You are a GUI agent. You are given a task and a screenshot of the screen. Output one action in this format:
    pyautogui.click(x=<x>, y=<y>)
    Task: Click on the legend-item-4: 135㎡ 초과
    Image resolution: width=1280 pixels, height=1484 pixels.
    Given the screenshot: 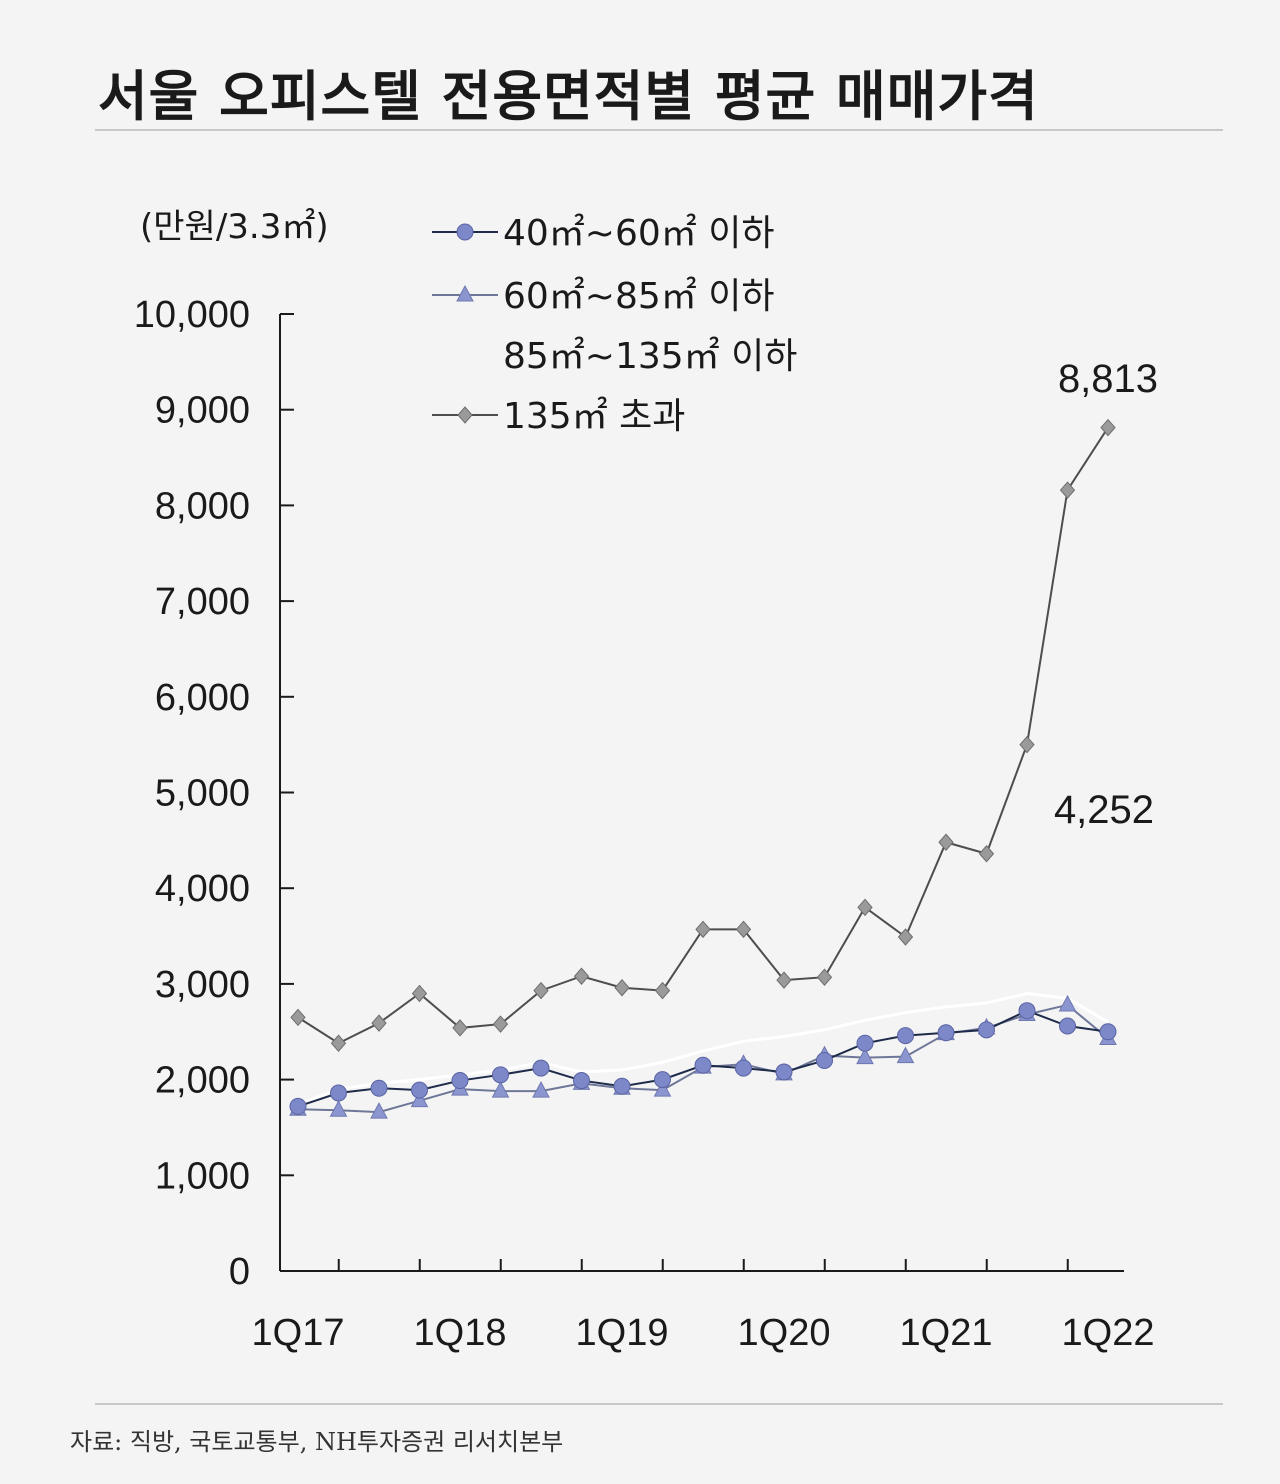 What is the action you would take?
    pyautogui.click(x=558, y=416)
    